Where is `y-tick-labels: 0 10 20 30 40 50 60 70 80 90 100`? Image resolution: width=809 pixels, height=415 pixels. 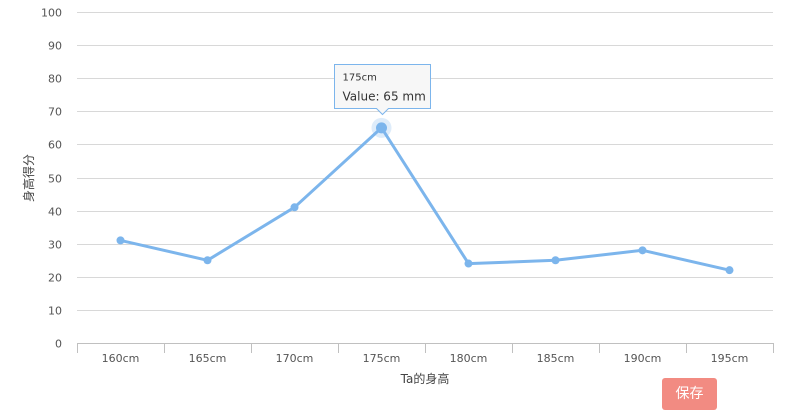 y-tick-labels: 0 10 20 30 40 50 60 70 80 90 100 is located at coordinates (51, 179).